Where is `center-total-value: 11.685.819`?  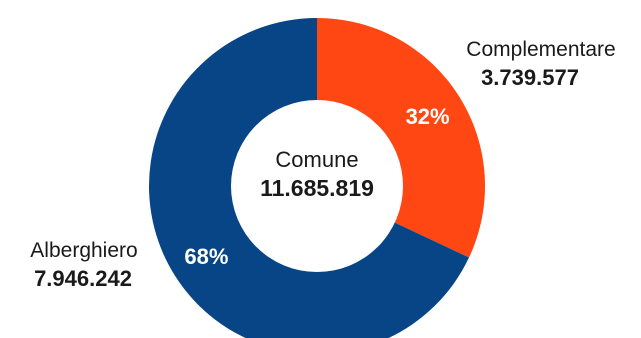
center-total-value: 11.685.819 is located at coordinates (317, 188).